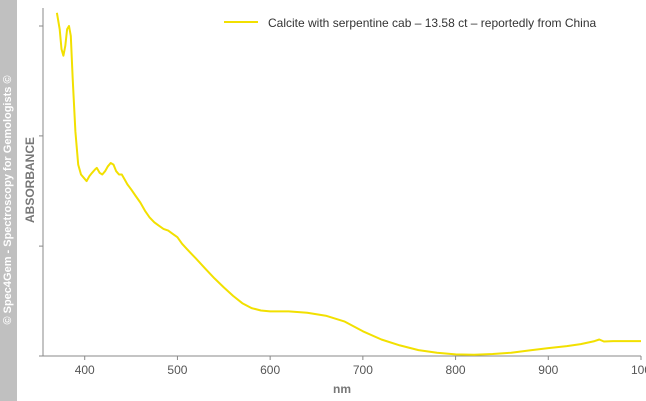  I want to click on x-tick-label: 100, so click(638, 370).